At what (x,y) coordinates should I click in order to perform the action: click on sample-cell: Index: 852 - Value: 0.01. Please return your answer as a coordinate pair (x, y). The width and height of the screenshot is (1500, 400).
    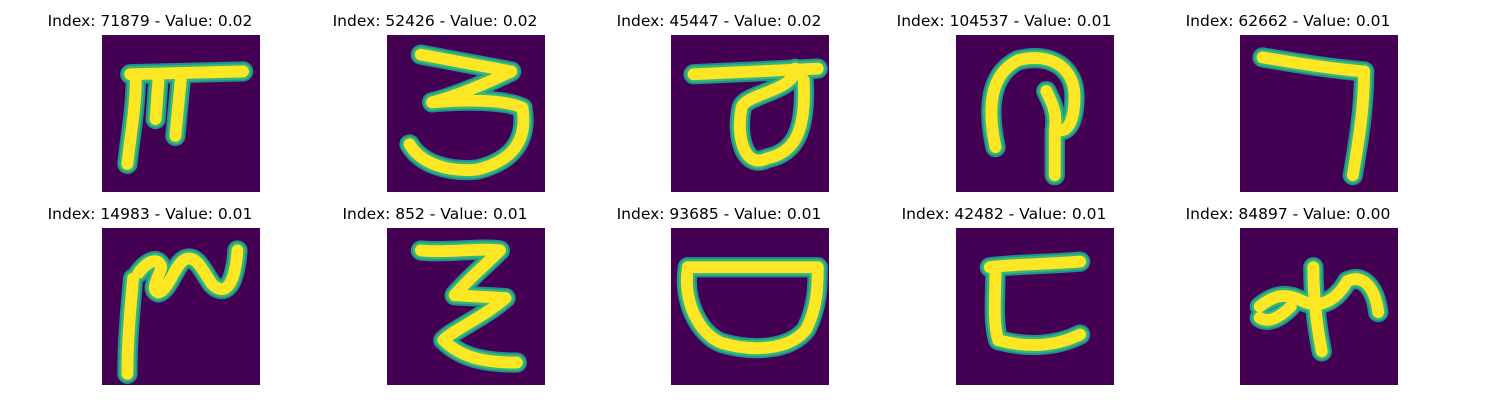
    Looking at the image, I should click on (435, 289).